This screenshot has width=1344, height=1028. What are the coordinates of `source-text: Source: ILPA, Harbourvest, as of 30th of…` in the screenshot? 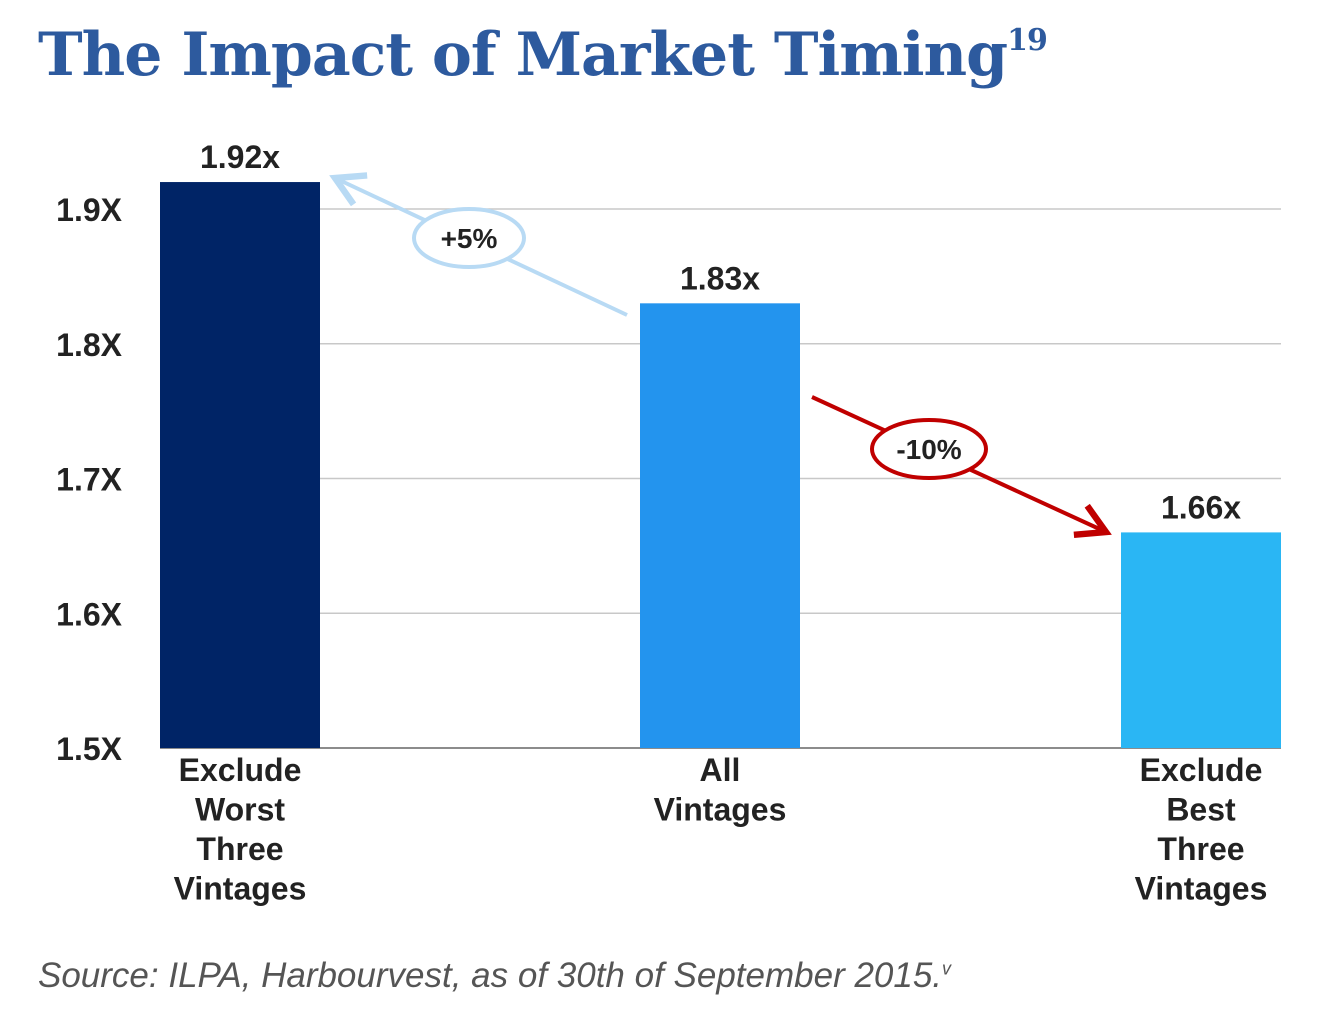 It's located at (490, 975).